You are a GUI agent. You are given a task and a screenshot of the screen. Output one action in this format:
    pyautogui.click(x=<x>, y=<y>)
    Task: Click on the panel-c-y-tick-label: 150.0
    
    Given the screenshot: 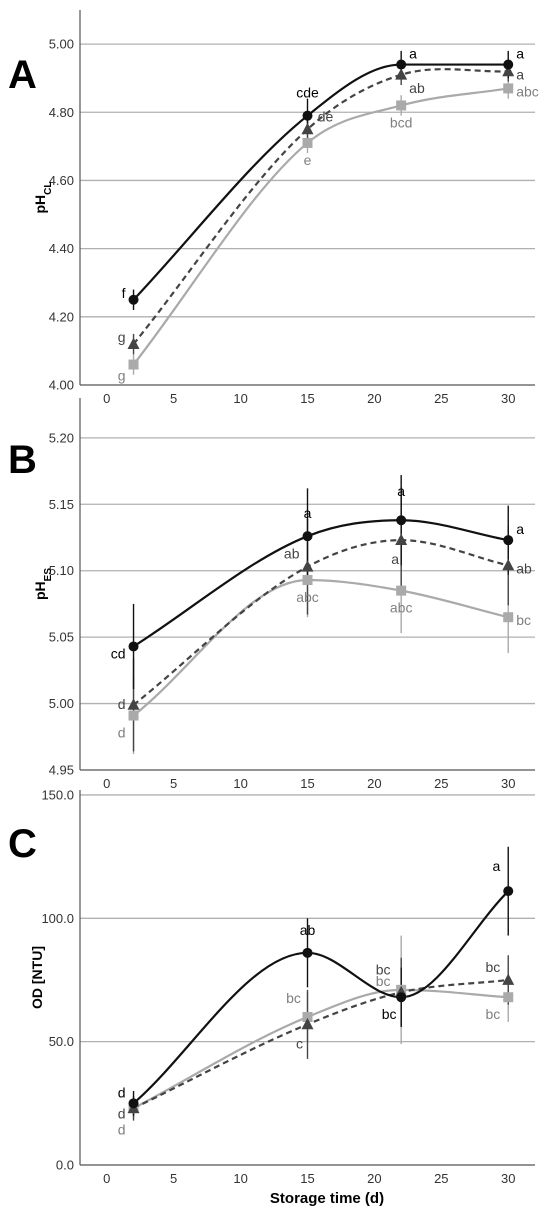 What is the action you would take?
    pyautogui.click(x=57, y=794)
    